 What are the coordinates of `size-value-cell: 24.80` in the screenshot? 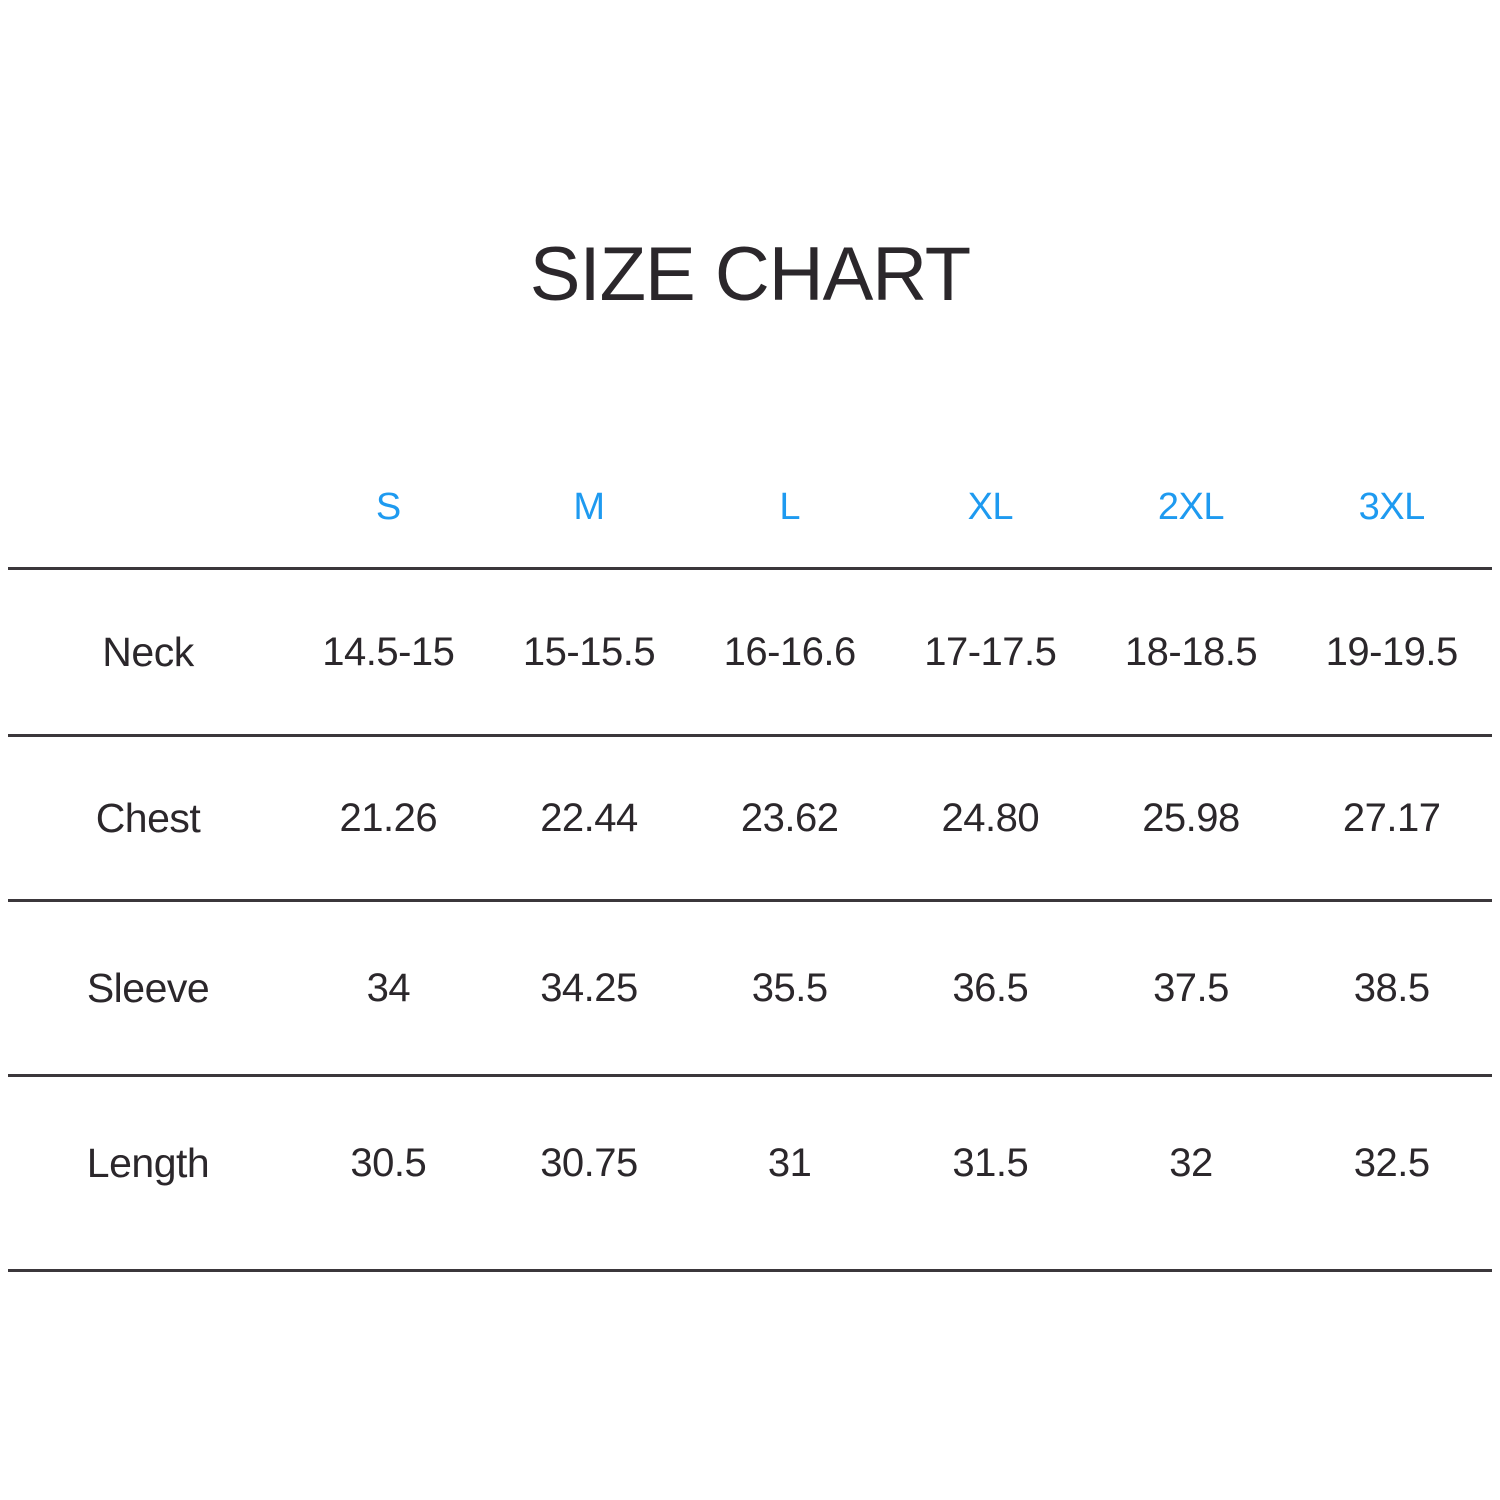 It's located at (990, 817).